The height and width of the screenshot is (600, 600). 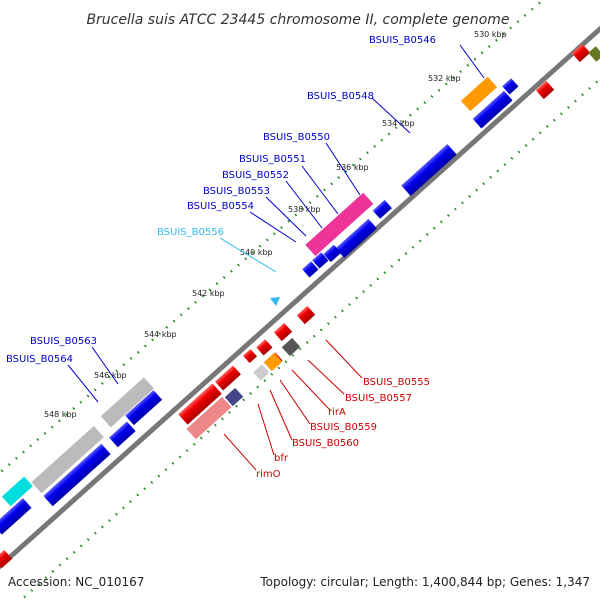 What do you see at coordinates (281, 458) in the screenshot?
I see `gene-label-bfr: bfr` at bounding box center [281, 458].